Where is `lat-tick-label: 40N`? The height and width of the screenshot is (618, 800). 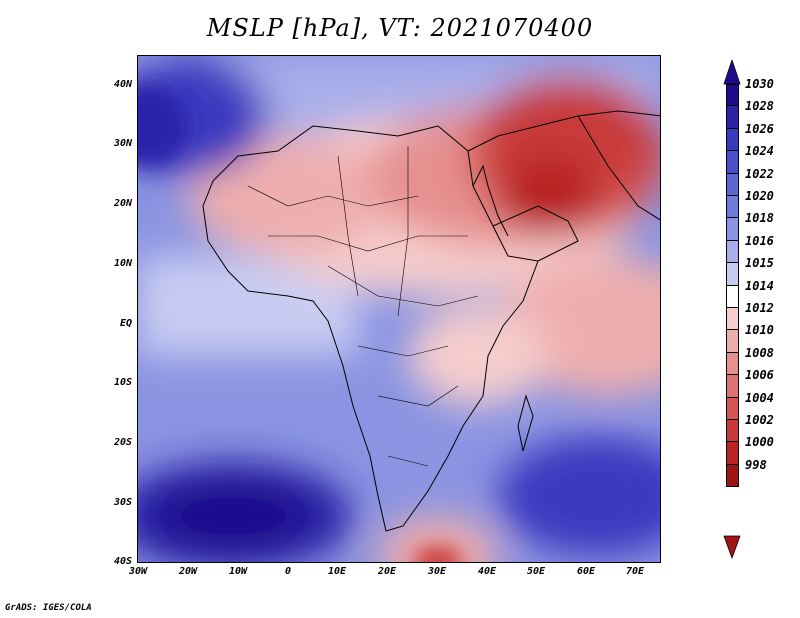
lat-tick-label: 40N is located at coordinates (122, 84).